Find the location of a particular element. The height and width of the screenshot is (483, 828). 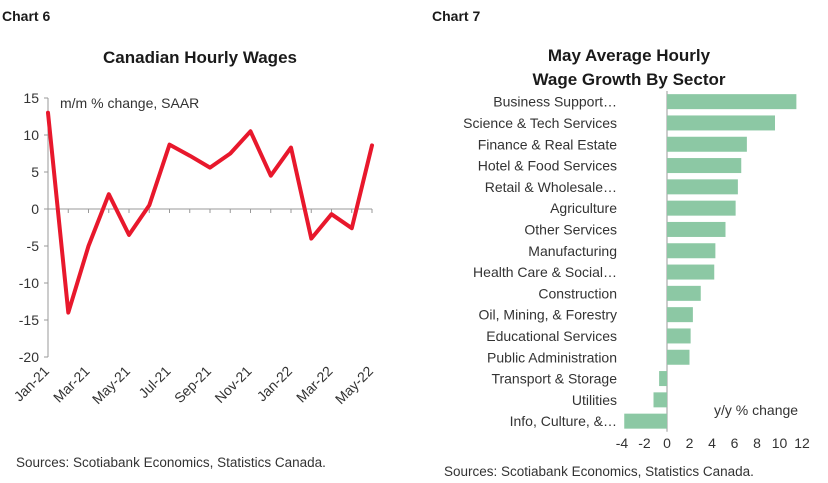

x-tick-label: Jan-21 is located at coordinates (32, 384).